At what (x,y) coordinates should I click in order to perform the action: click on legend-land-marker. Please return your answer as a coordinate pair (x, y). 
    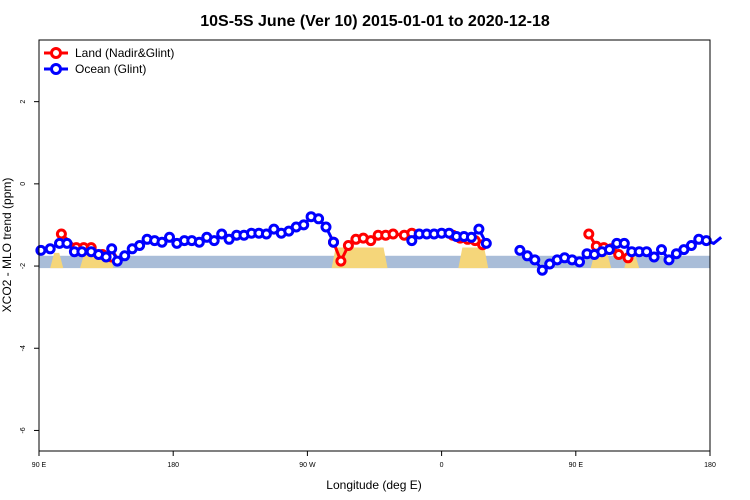
    Looking at the image, I should click on (56, 53).